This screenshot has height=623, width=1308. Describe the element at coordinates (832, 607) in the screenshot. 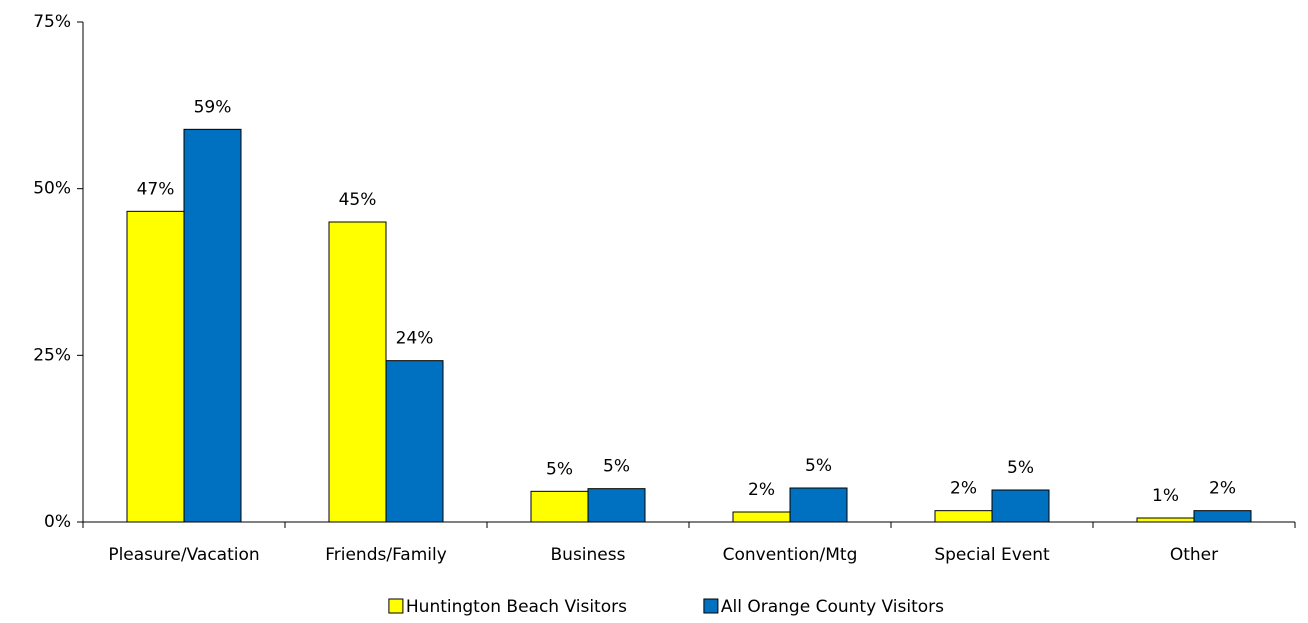

I see `legend-label: All Orange County Visitors` at that location.